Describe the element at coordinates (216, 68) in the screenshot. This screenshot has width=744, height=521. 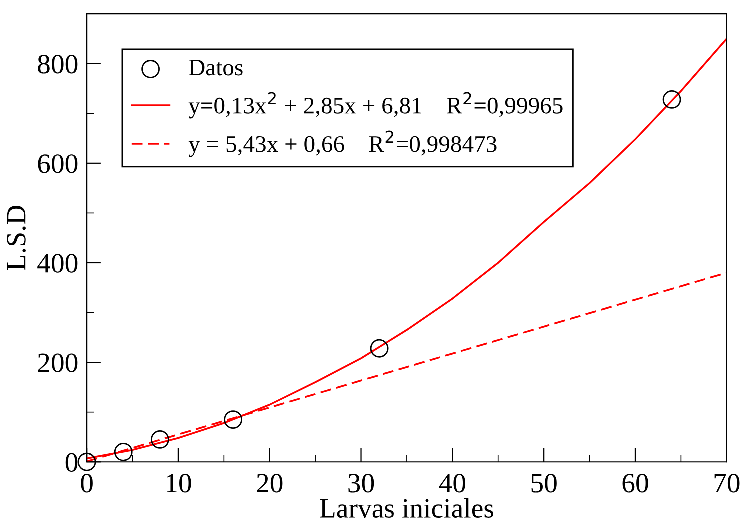
I see `legend-label: Datos` at that location.